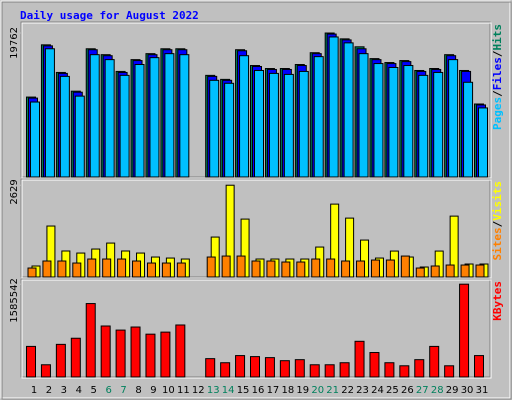  Describe the element at coordinates (123, 390) in the screenshot. I see `x-tick-label: 7` at that location.